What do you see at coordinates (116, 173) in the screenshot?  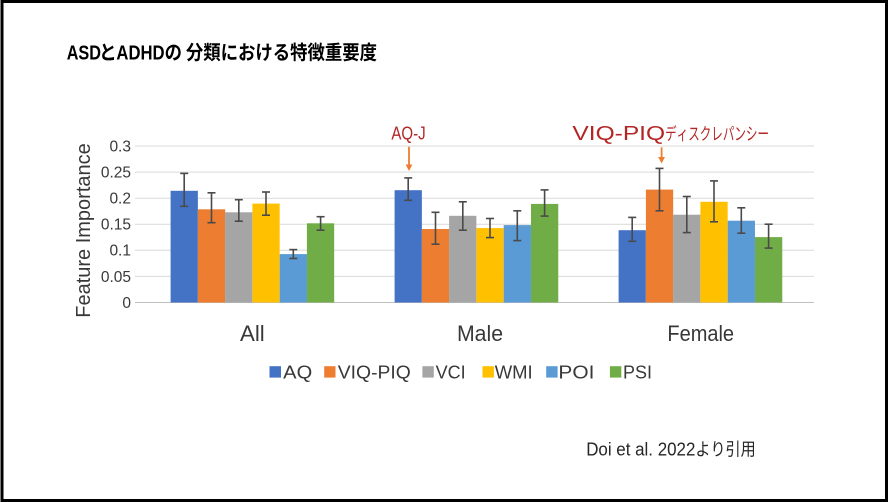 I see `svg-text: 0.25` at bounding box center [116, 173].